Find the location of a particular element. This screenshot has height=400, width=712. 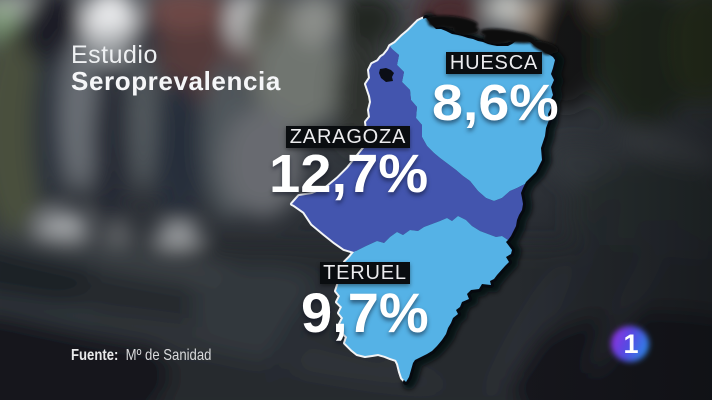

svg-text: 1 is located at coordinates (630, 344).